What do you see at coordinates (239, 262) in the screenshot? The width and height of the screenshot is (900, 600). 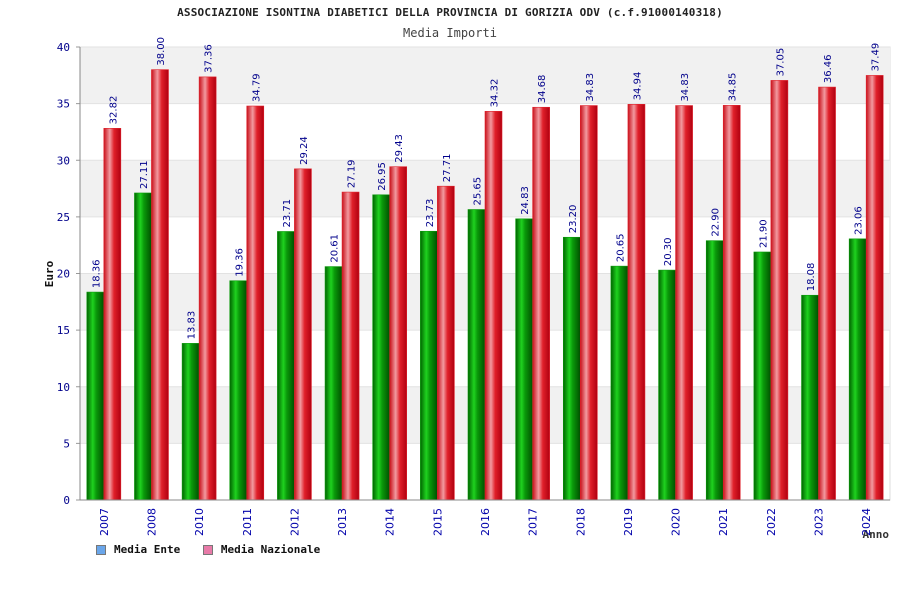 I see `bar-value-label: 19.36` at bounding box center [239, 262].